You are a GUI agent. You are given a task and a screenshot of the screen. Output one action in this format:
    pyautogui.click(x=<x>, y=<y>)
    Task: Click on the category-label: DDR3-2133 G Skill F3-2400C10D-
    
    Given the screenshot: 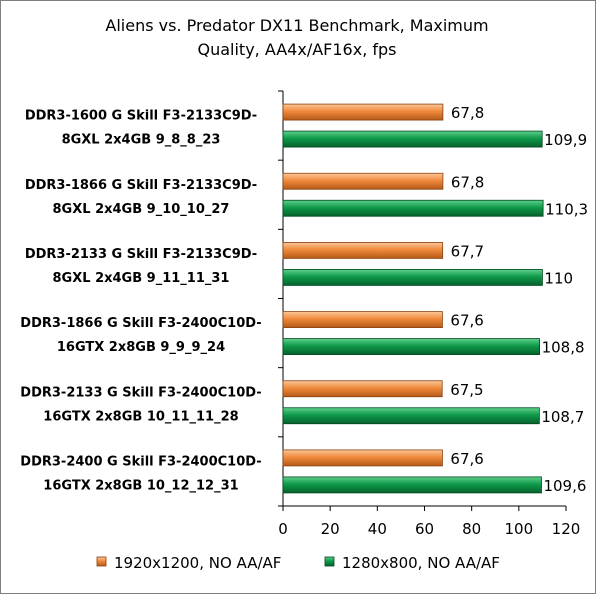 What is the action you would take?
    pyautogui.click(x=140, y=392)
    